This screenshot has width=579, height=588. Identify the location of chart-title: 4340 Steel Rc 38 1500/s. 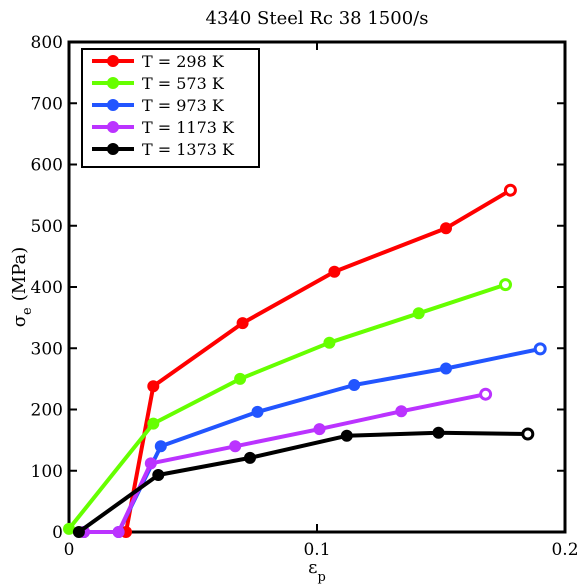
(317, 18).